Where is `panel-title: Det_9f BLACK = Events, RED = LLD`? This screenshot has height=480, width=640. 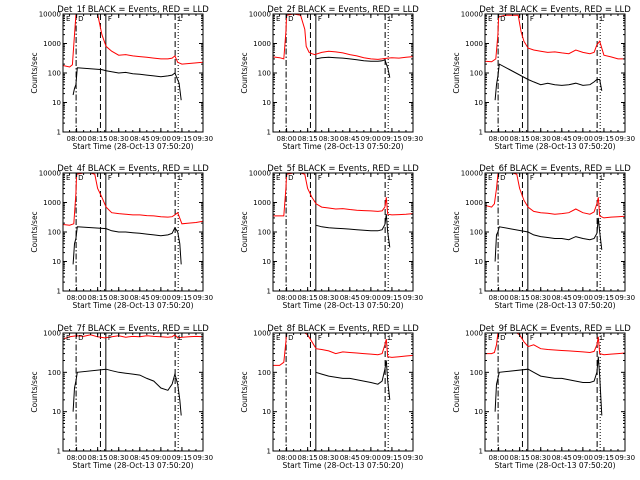
panel-title: Det_9f BLACK = Events, RED = LLD is located at coordinates (555, 329).